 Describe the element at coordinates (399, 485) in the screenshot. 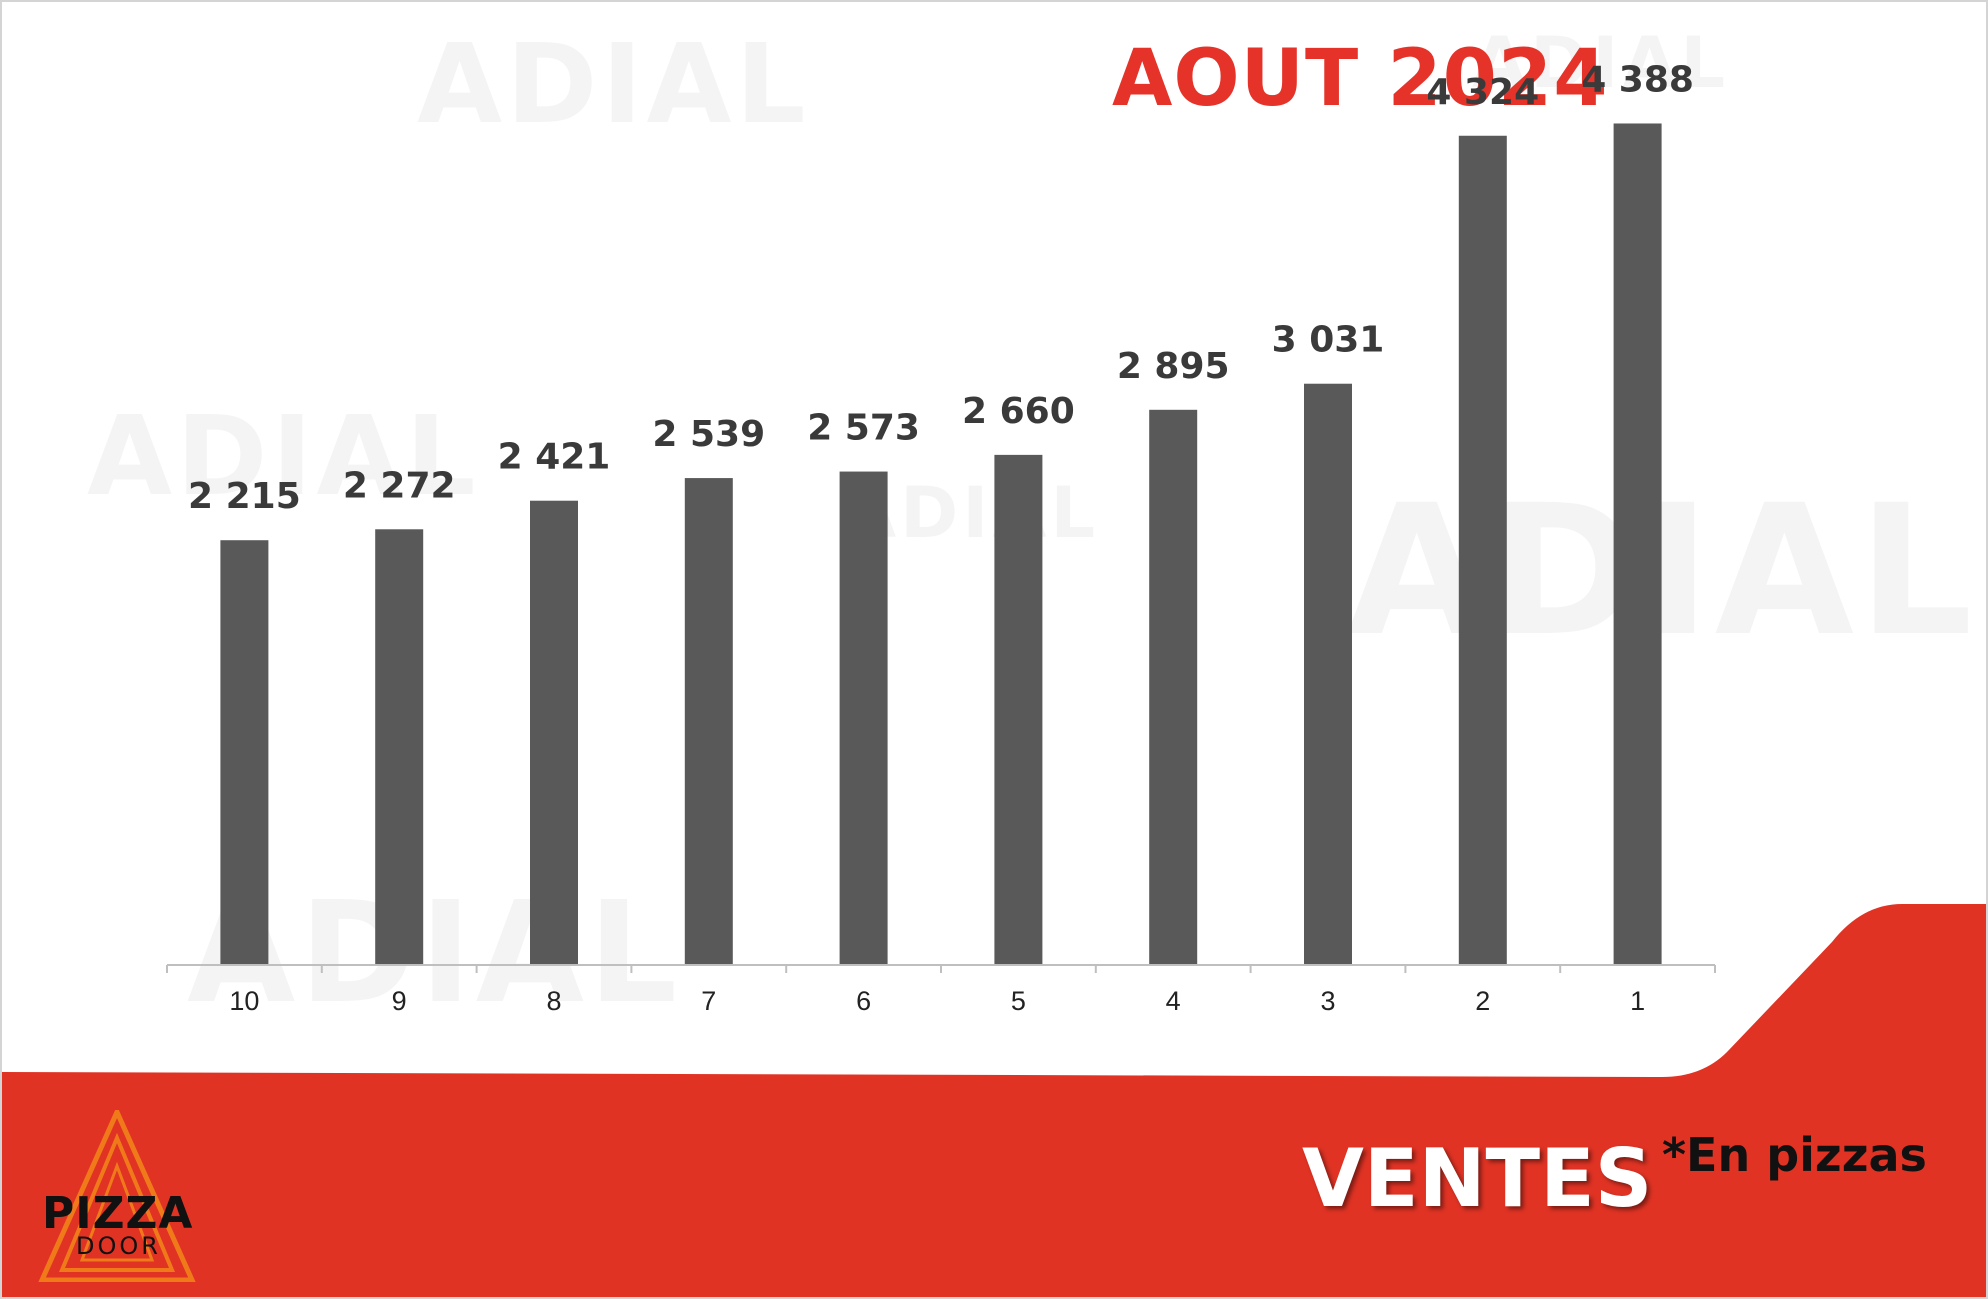

I see `data-label-9: 2 272` at that location.